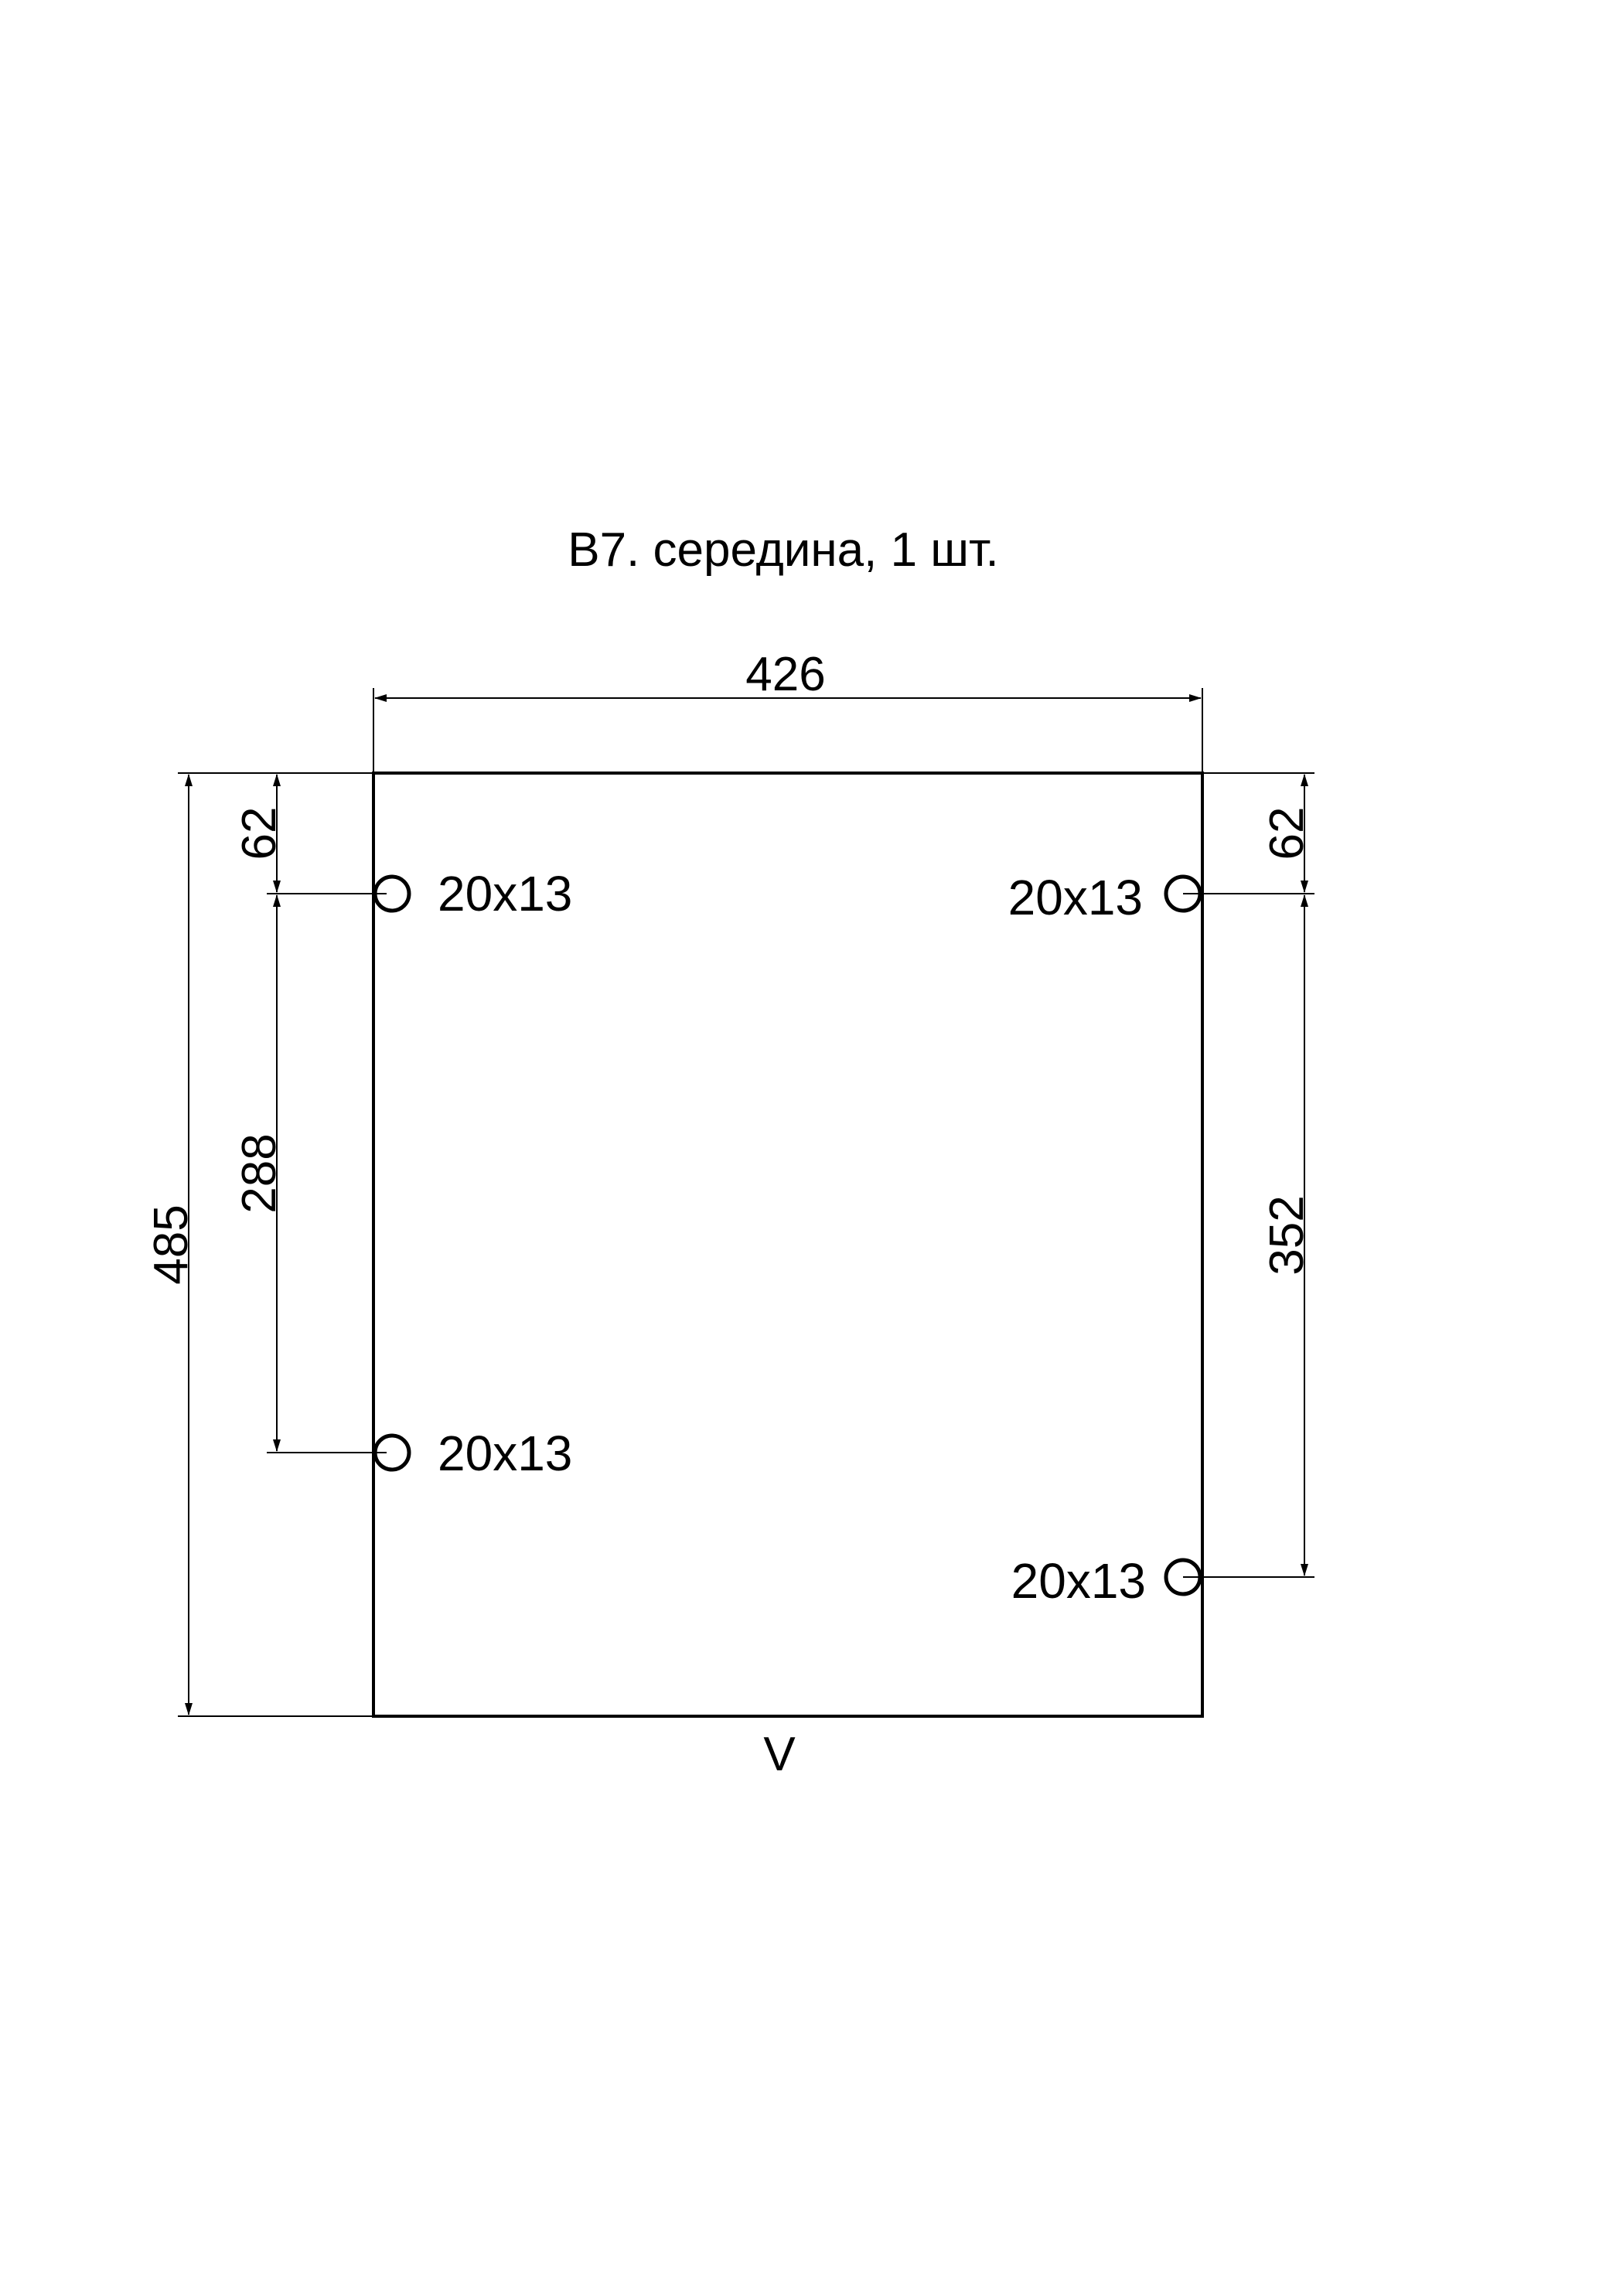  I want to click on right-spacing-label: 352, so click(1287, 1235).